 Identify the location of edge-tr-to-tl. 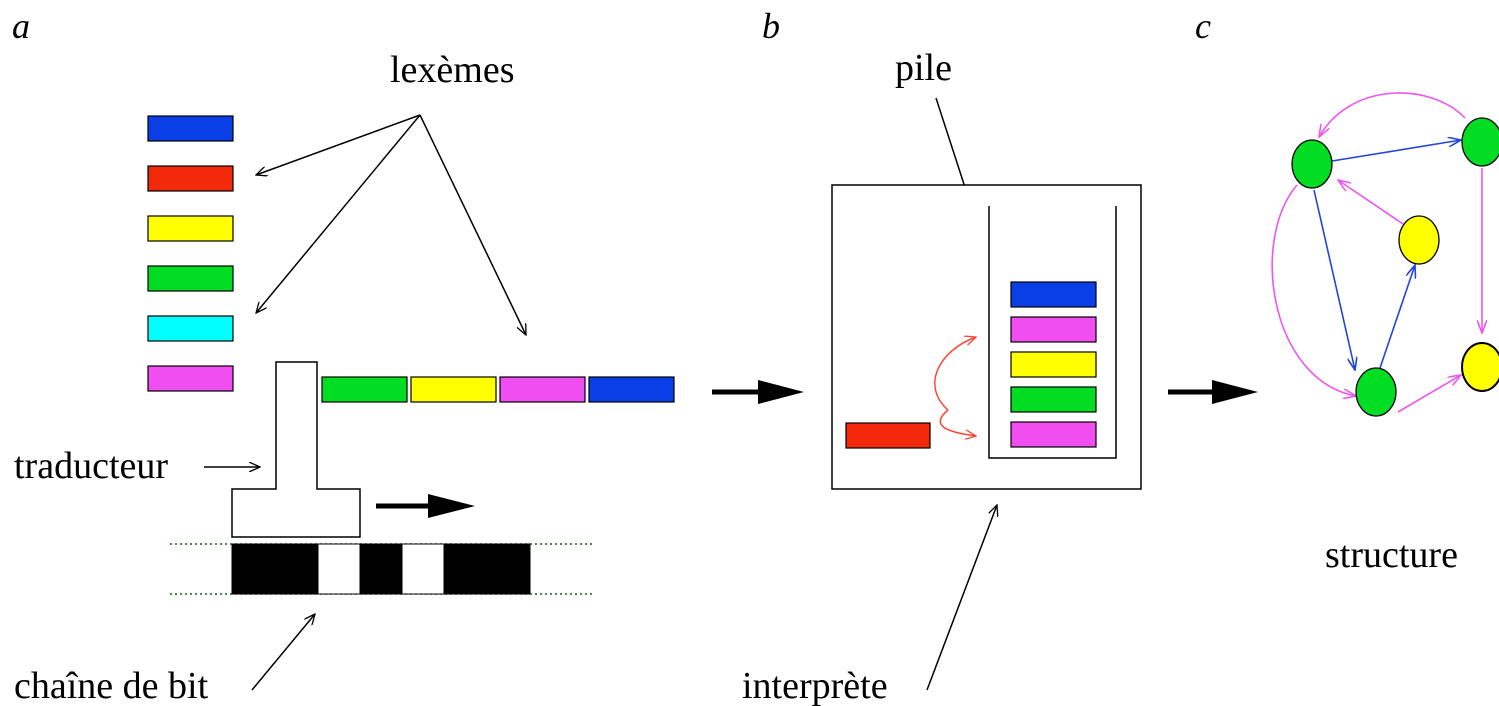
(1392, 114).